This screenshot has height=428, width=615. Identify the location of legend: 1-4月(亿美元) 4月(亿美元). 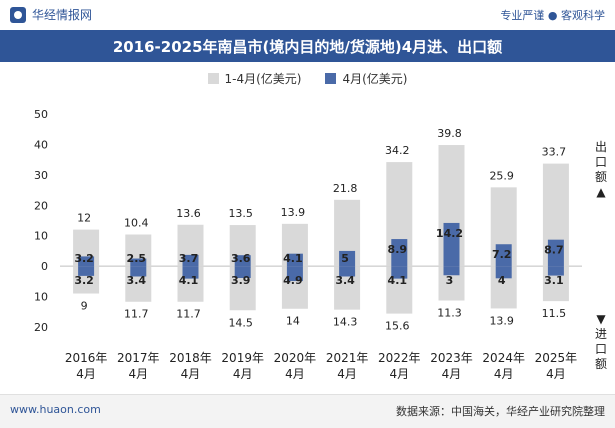
(307, 78).